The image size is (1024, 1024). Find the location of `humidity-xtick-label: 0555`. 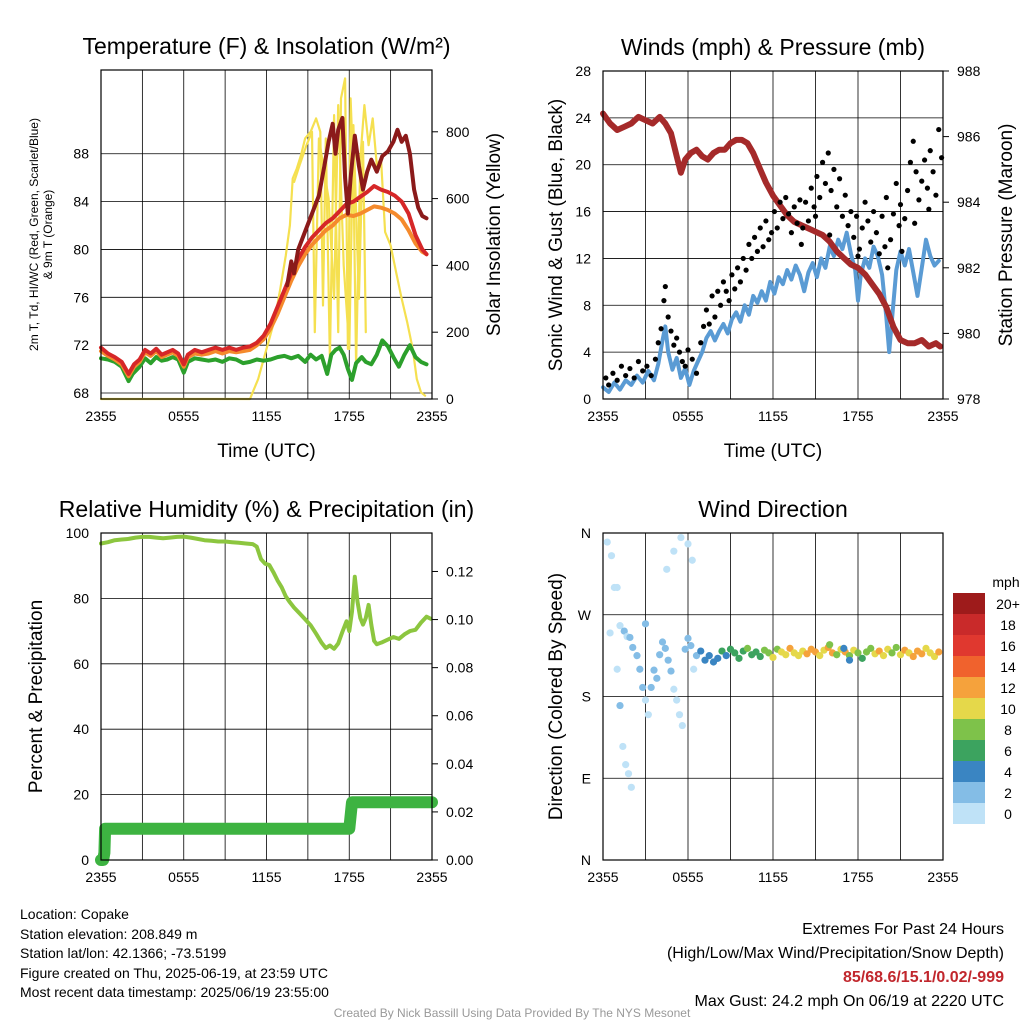

humidity-xtick-label: 0555 is located at coordinates (183, 877).